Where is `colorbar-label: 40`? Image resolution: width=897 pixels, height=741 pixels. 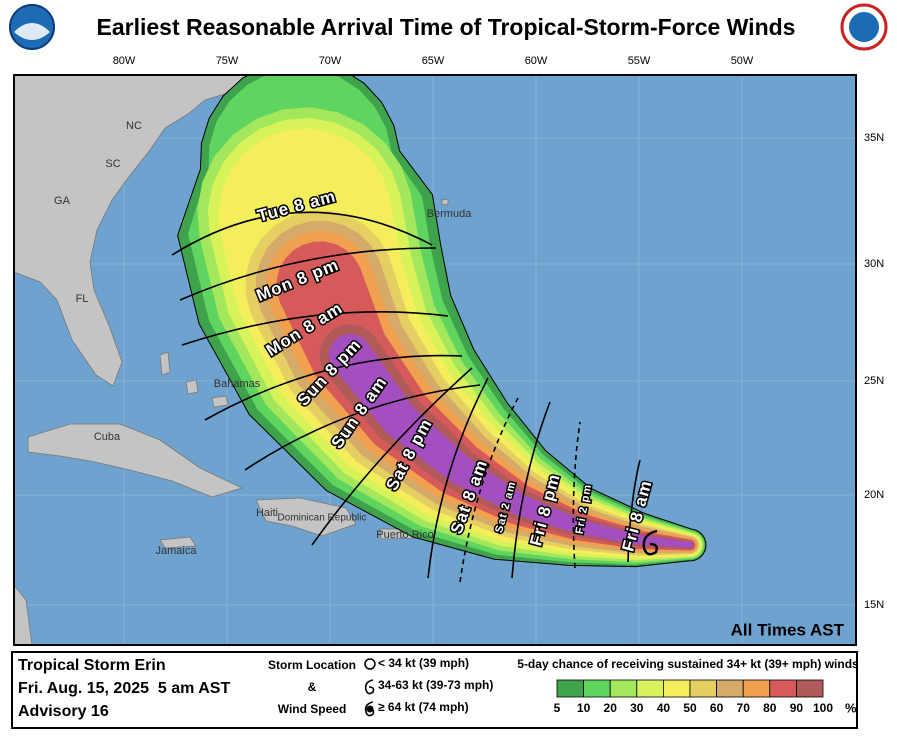
colorbar-label: 40 is located at coordinates (664, 708).